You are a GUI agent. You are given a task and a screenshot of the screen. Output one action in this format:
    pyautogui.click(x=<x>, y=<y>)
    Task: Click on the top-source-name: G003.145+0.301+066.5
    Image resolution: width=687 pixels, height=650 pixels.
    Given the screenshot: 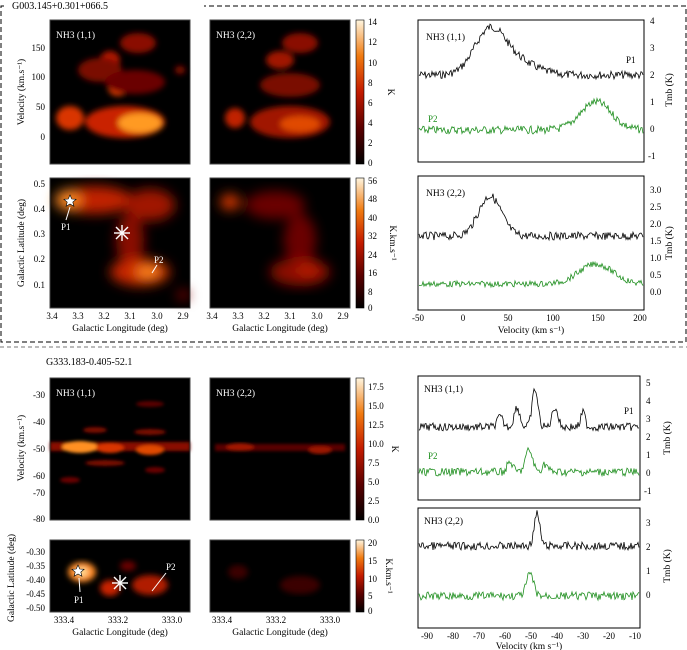 What is the action you would take?
    pyautogui.click(x=60, y=6)
    